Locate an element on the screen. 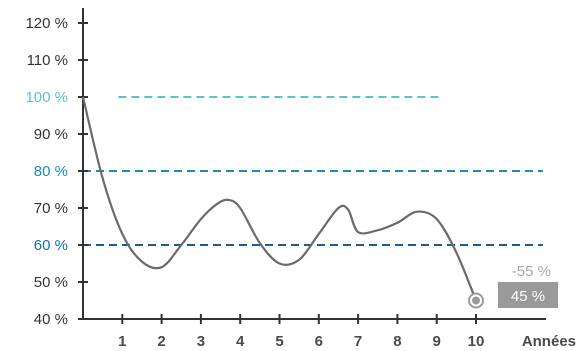 This screenshot has height=351, width=581. x-axis-ticks: 1 2 3 4 5 6 7 8 9 10 is located at coordinates (301, 332).